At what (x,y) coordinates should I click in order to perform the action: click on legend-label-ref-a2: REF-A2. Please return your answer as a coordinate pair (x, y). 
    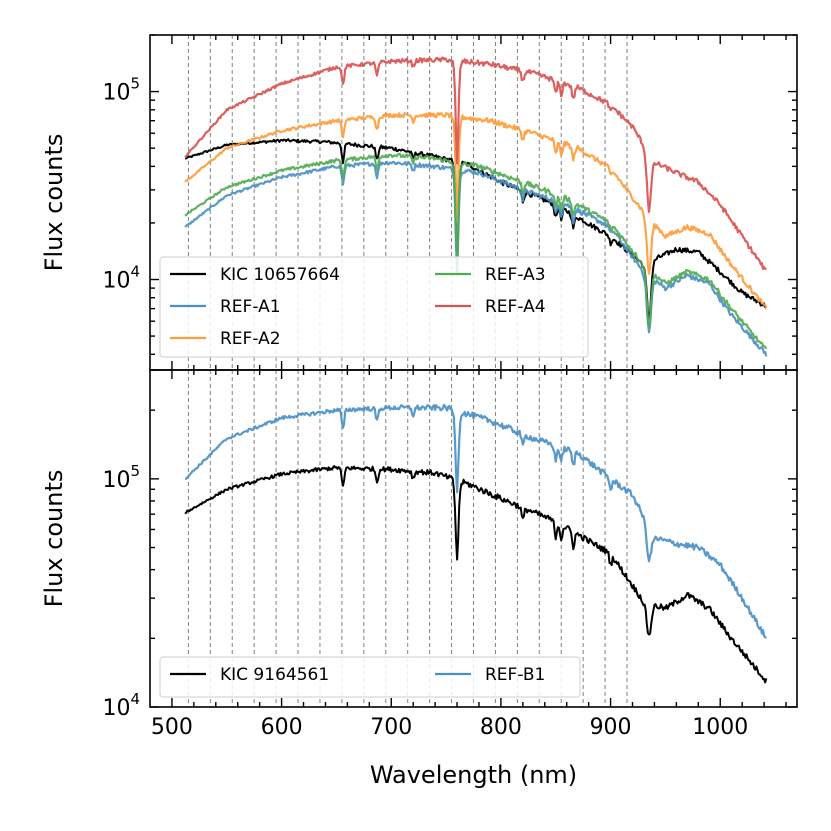
    Looking at the image, I should click on (250, 339).